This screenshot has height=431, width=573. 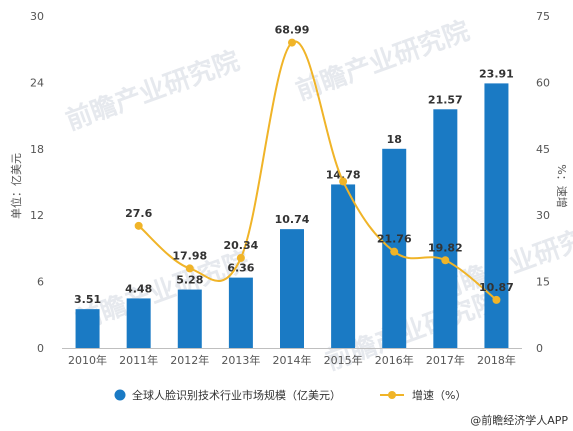 I want to click on source-credit: @前瞻经济学人APP, so click(x=519, y=420).